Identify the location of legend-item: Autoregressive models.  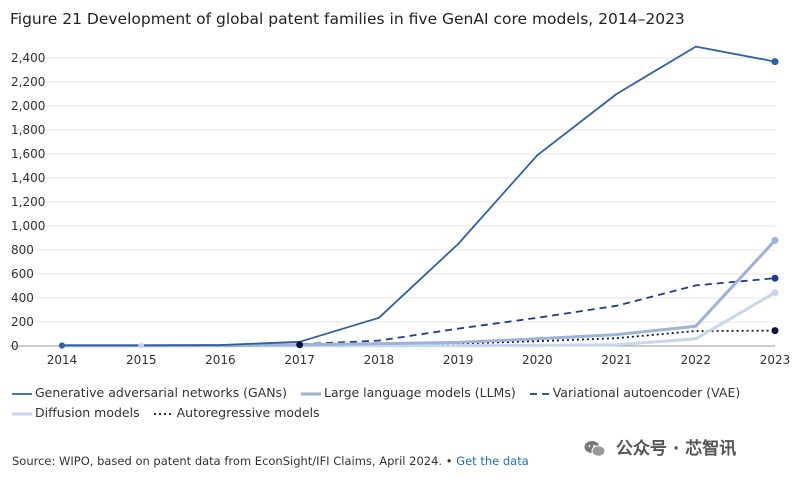
(236, 412).